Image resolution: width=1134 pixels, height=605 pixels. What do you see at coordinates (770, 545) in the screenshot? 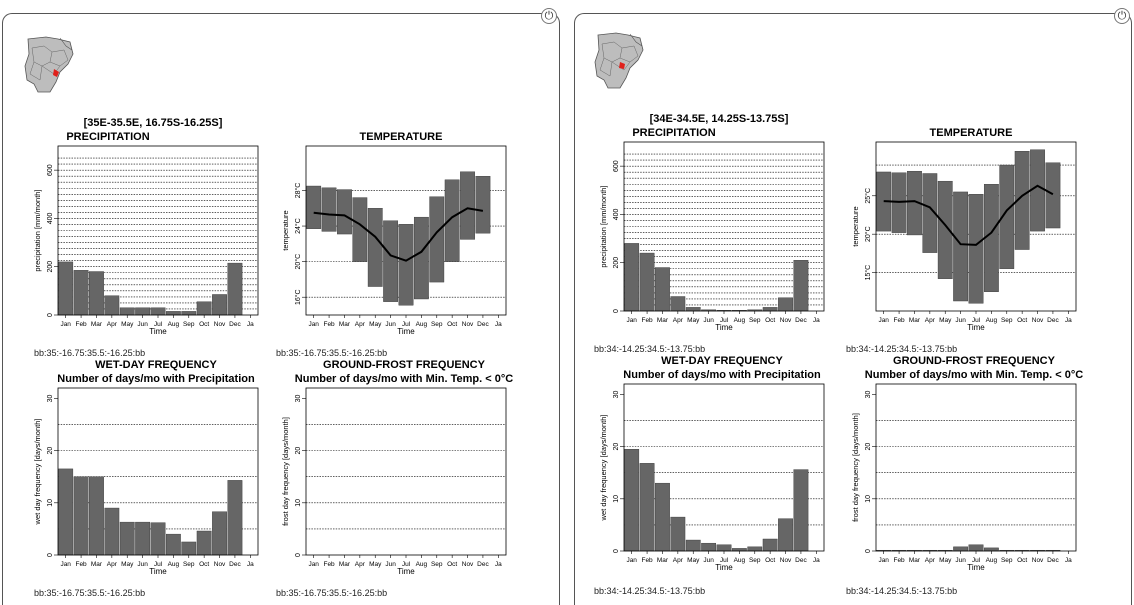
I see `bar-oct` at bounding box center [770, 545].